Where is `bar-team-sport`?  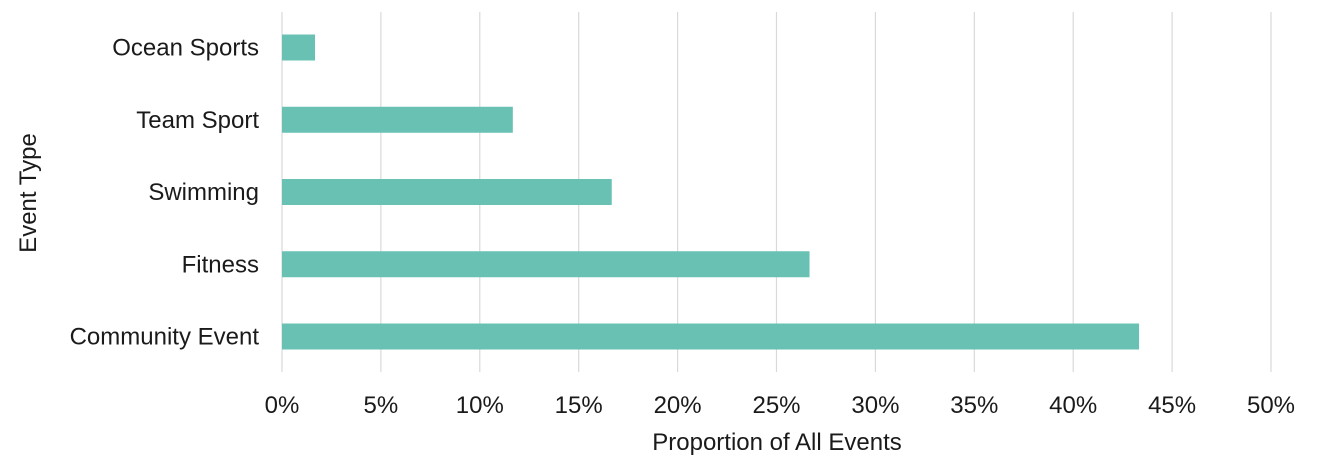 bar-team-sport is located at coordinates (397, 119).